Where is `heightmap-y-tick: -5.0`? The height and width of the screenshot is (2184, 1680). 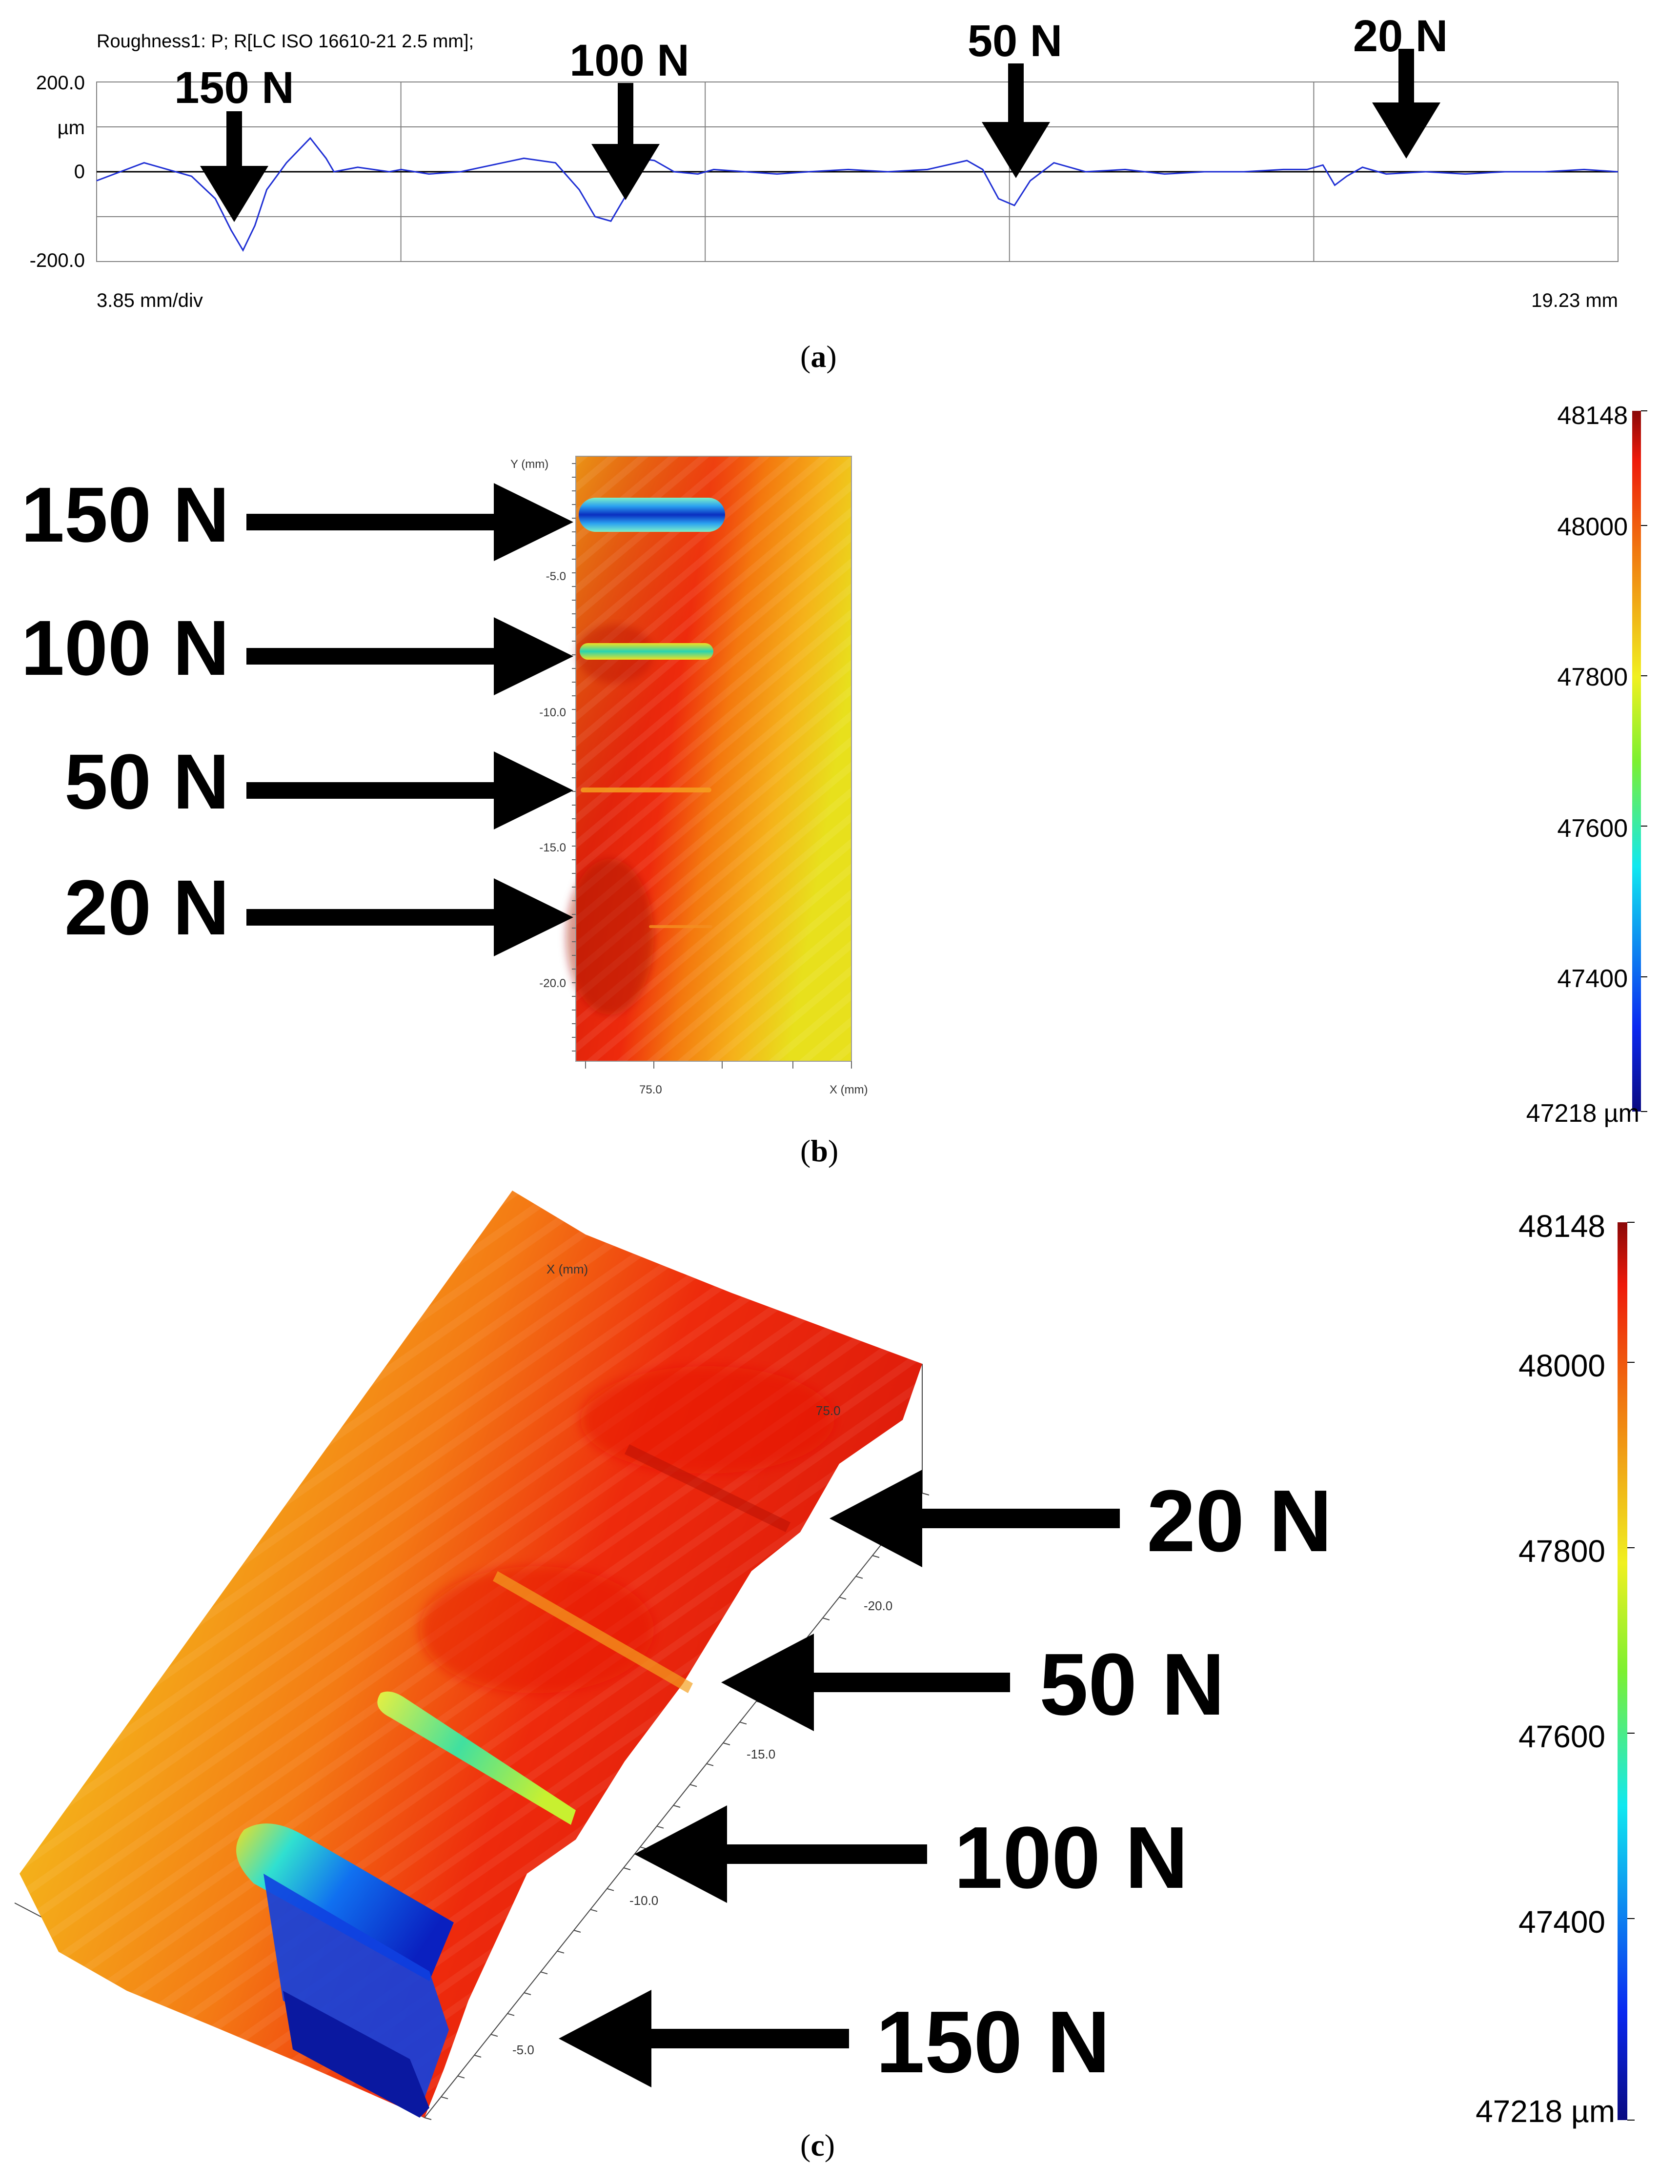 heightmap-y-tick: -5.0 is located at coordinates (556, 576).